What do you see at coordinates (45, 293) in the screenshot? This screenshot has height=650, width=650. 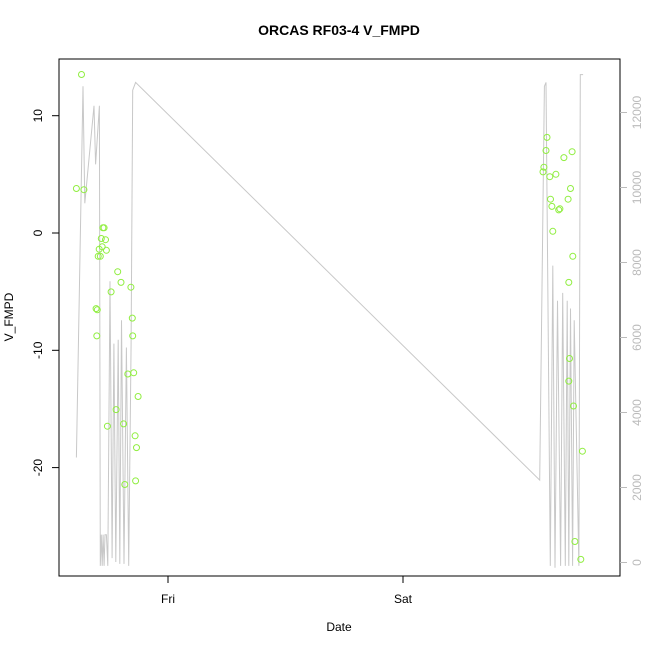 I see `y-axis-left: -20 -10 0 10` at bounding box center [45, 293].